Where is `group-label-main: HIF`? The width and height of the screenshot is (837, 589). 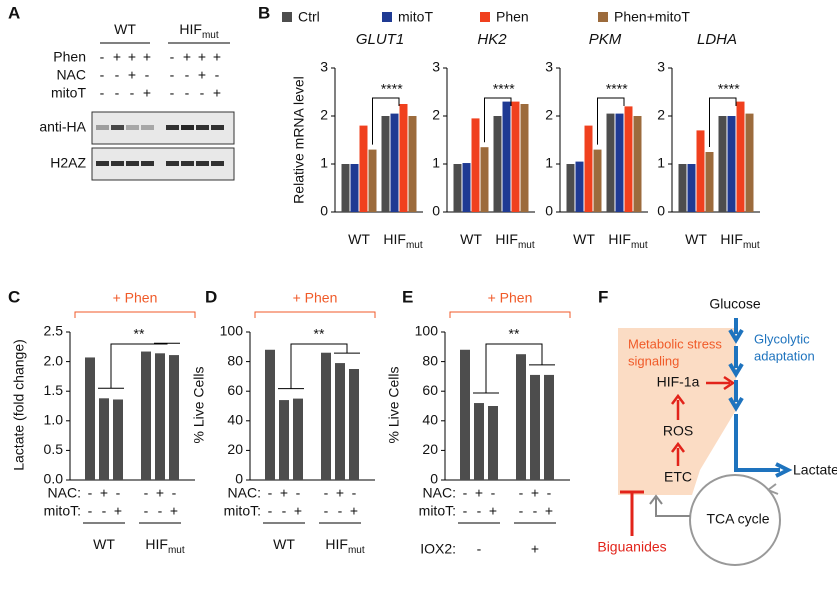
group-label-main: HIF is located at coordinates (506, 239).